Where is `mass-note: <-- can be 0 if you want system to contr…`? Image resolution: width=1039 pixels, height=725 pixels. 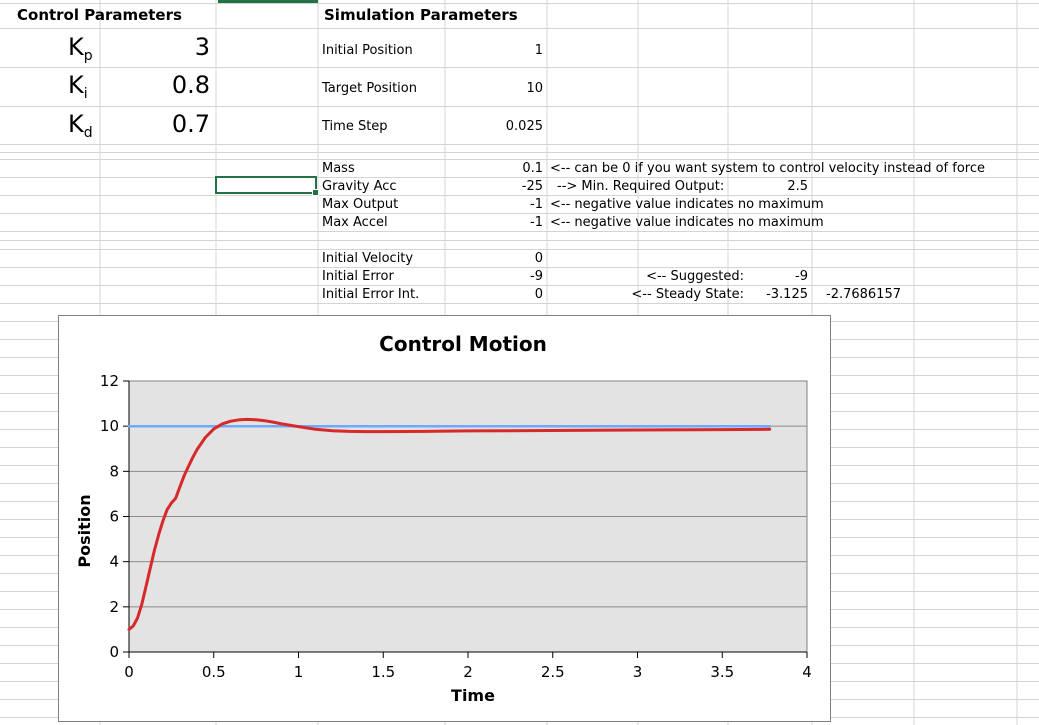 mass-note: <-- can be 0 if you want system to contr… is located at coordinates (767, 168).